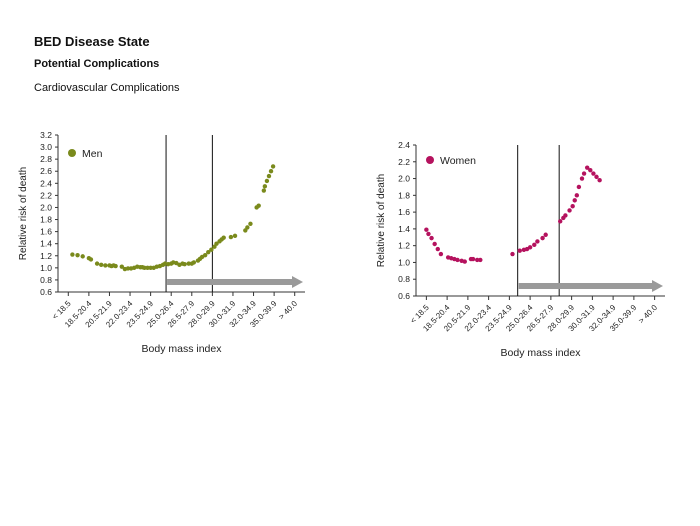 The height and width of the screenshot is (526, 700). I want to click on women-legend-marker, so click(430, 160).